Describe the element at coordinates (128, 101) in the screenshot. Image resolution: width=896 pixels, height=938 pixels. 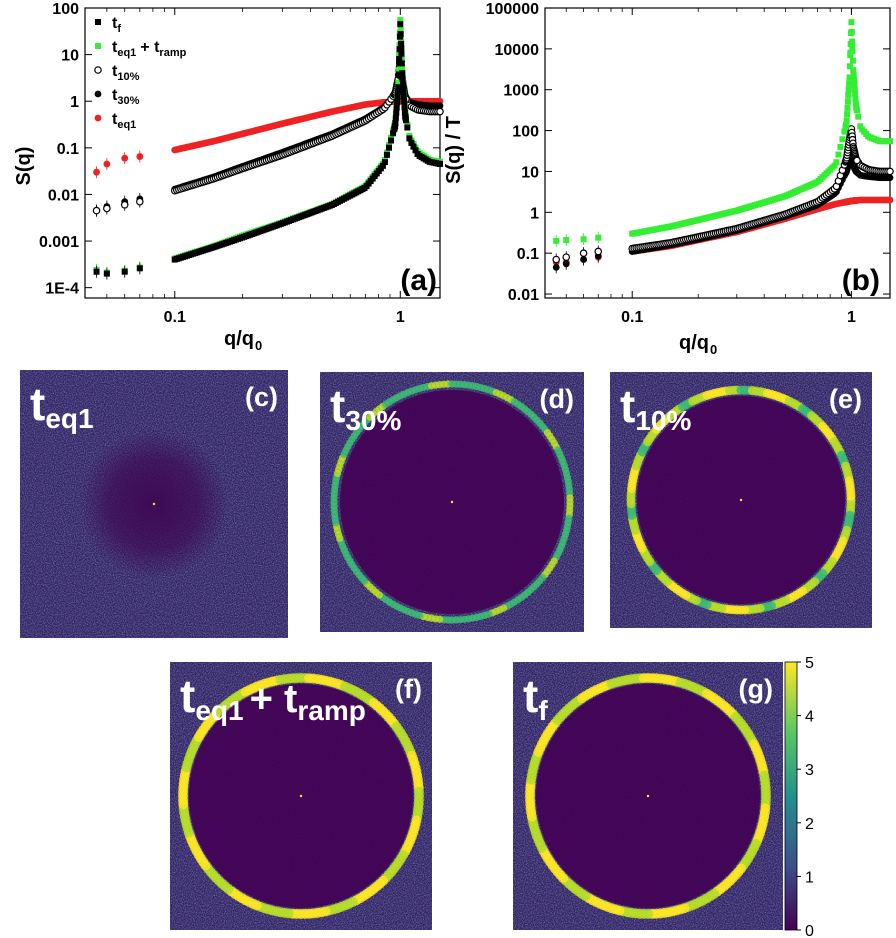
I see `legend-sub: 30%` at that location.